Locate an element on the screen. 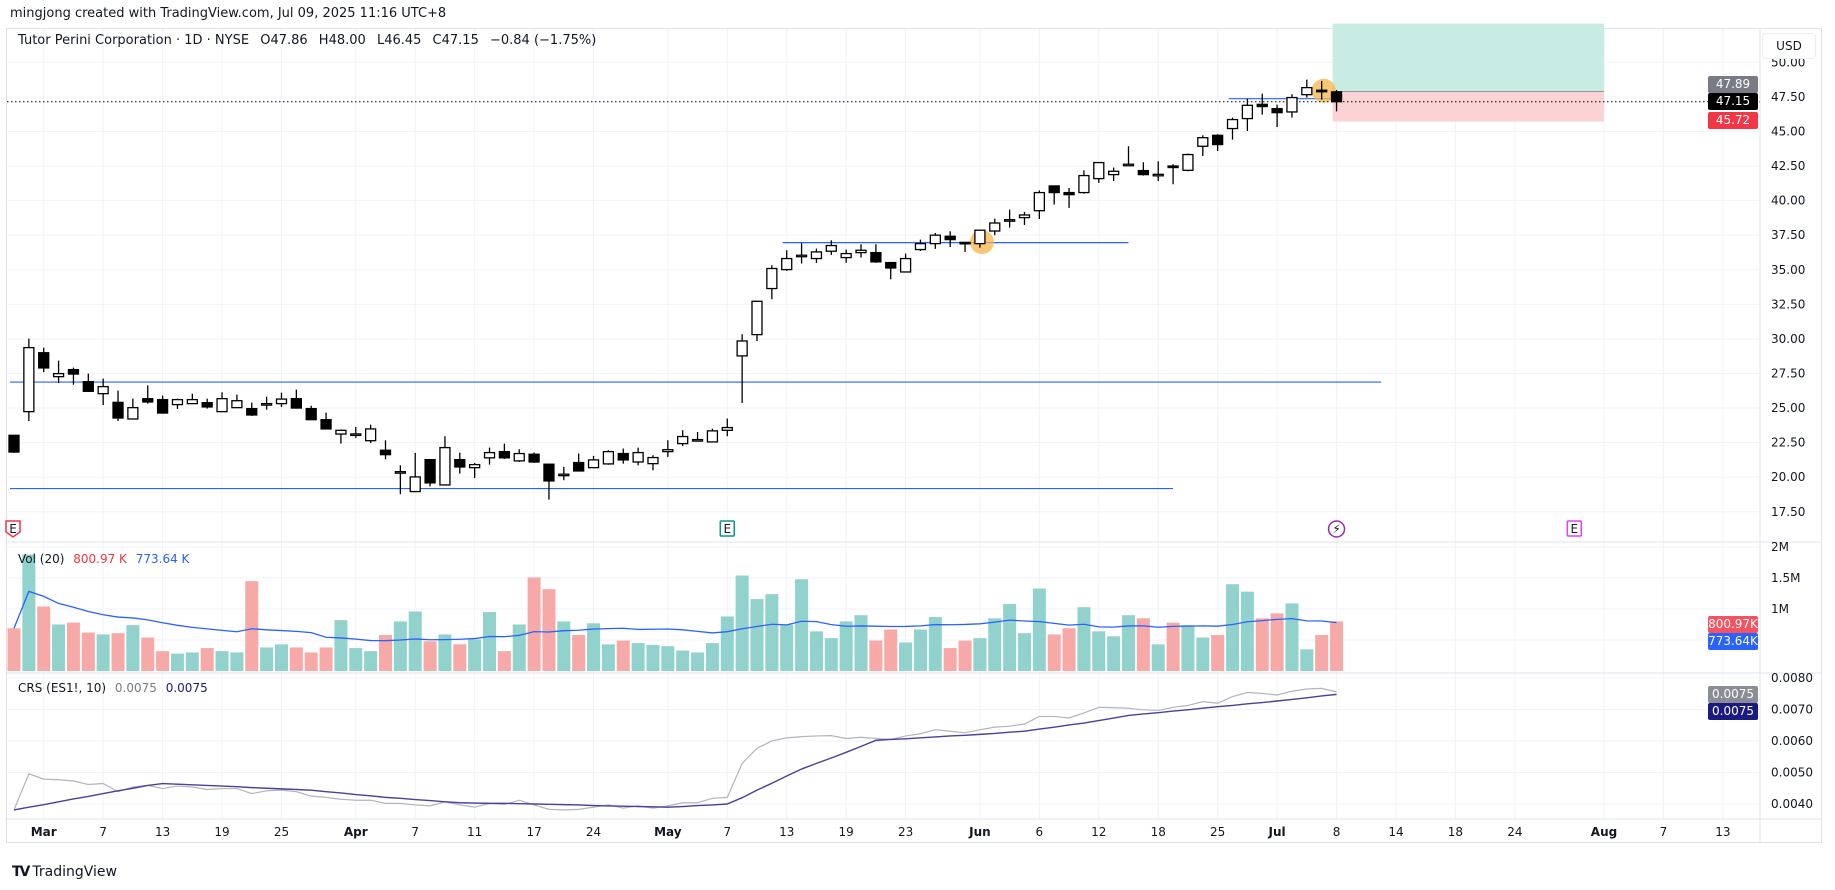 Image resolution: width=1835 pixels, height=890 pixels. crs-ma-line is located at coordinates (675, 752).